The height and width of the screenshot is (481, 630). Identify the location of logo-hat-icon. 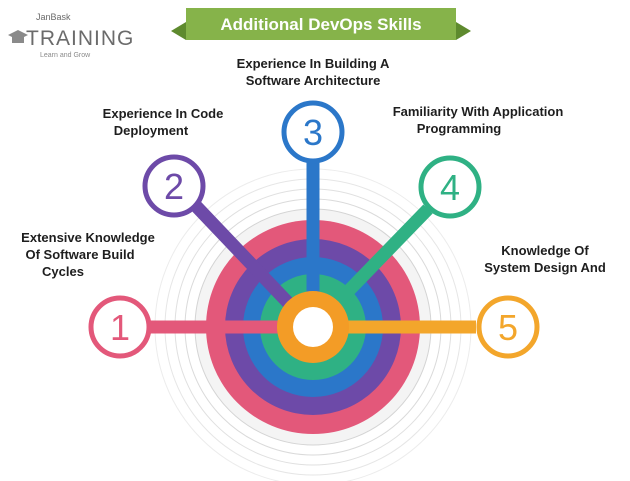
(18, 36).